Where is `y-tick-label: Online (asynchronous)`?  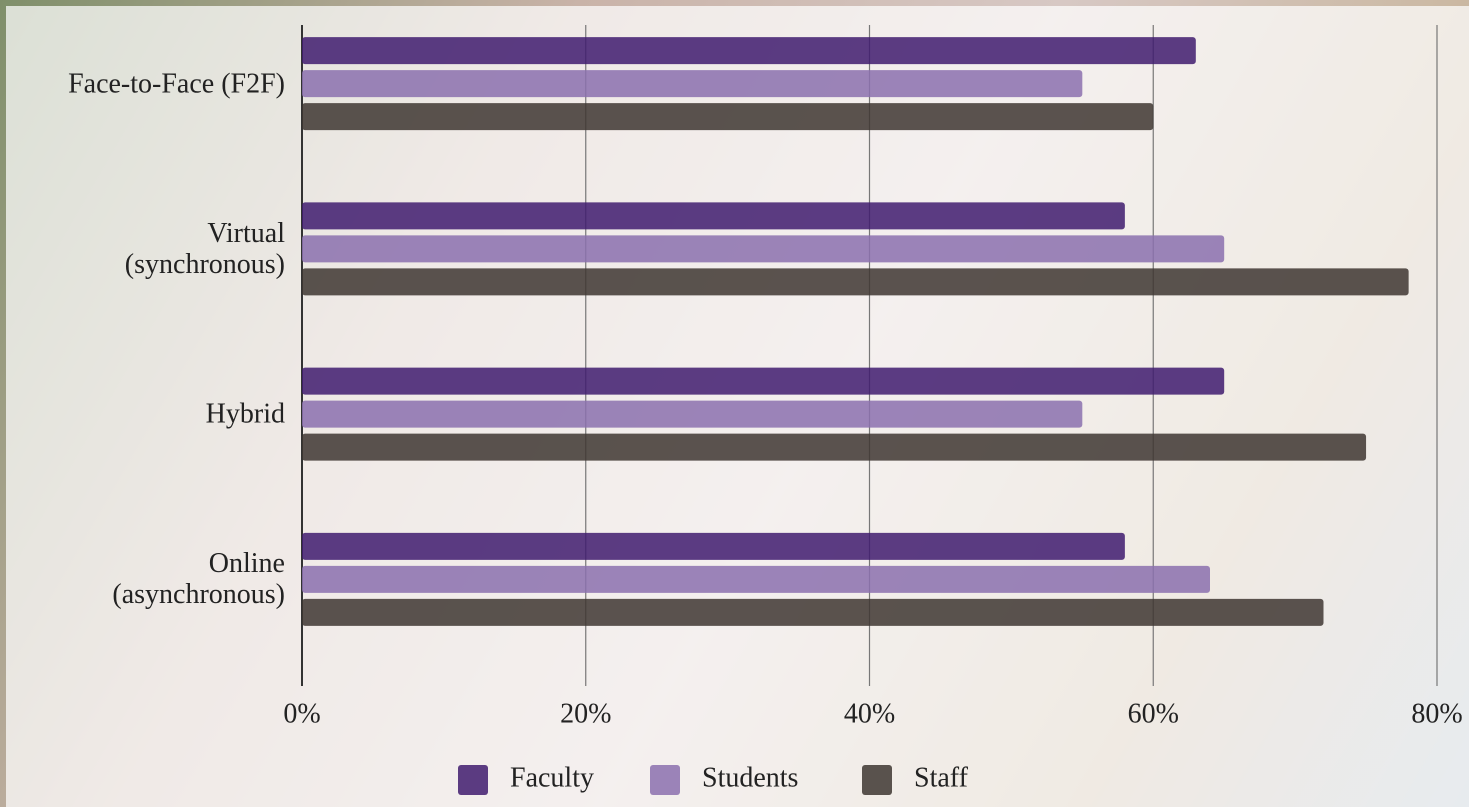 y-tick-label: Online (asynchronous) is located at coordinates (198, 579).